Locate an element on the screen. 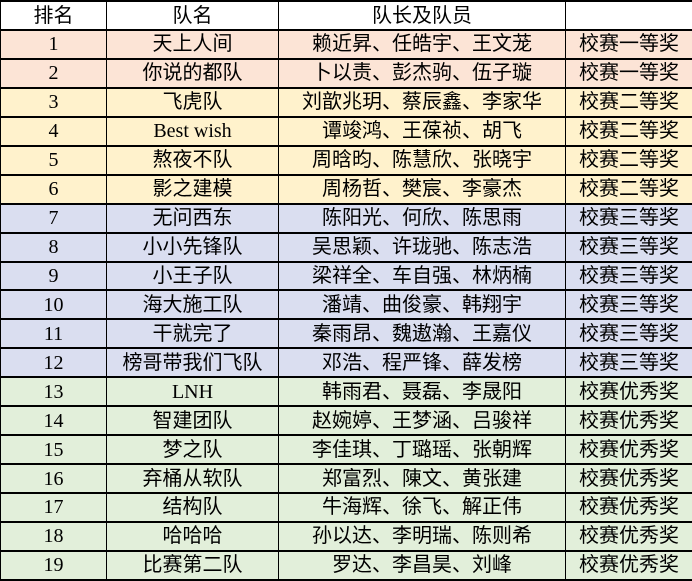  rank-cell: 15 is located at coordinates (53, 450).